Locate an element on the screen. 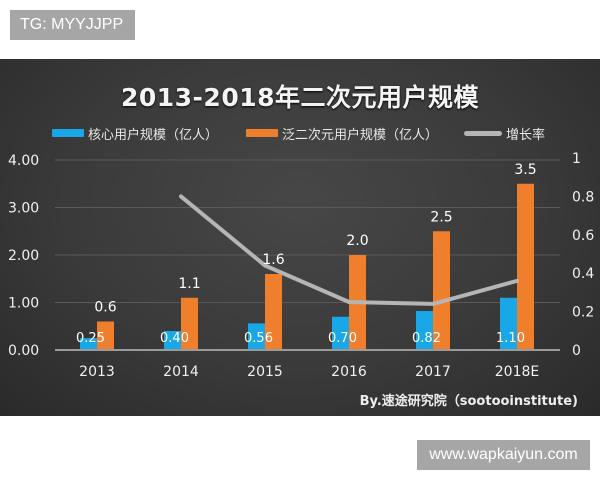 This screenshot has width=600, height=480. y-left-tick: 2.00 is located at coordinates (23, 256).